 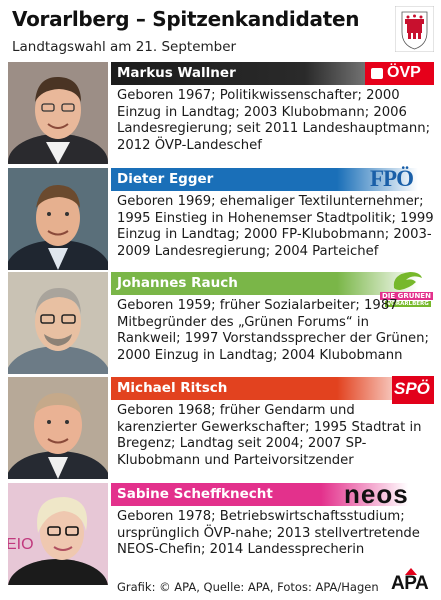 I want to click on candidate-name: Johannes Rauch, so click(x=177, y=283).